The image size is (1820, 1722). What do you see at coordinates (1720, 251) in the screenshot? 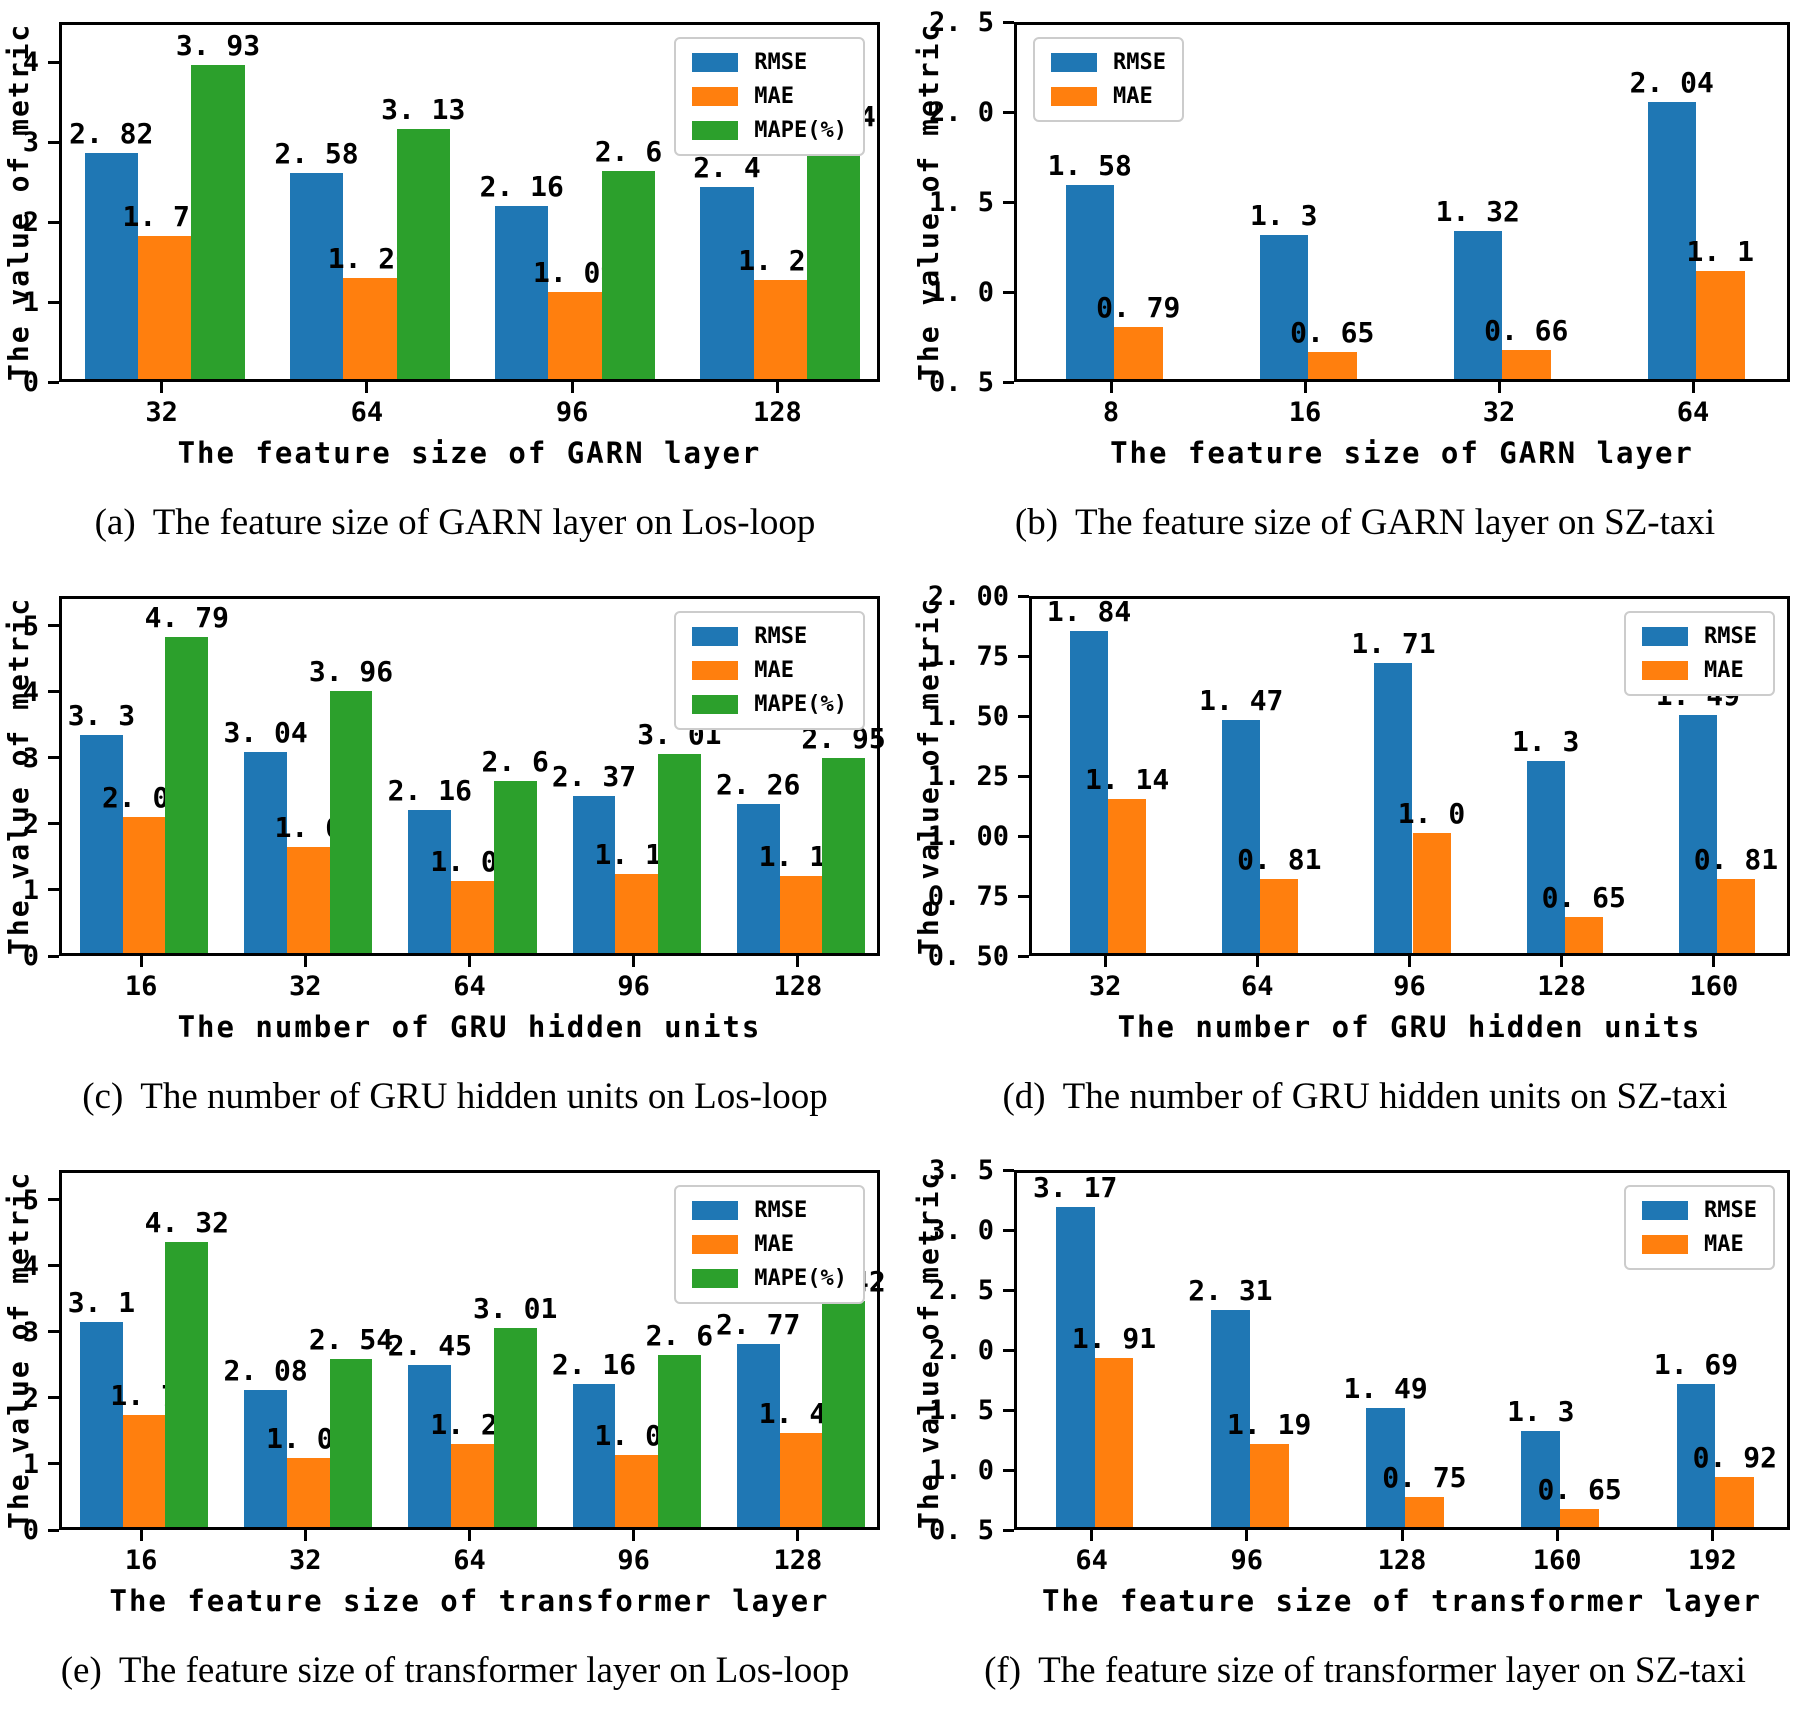
I see `bar-value-label: 1. 1` at bounding box center [1720, 251].